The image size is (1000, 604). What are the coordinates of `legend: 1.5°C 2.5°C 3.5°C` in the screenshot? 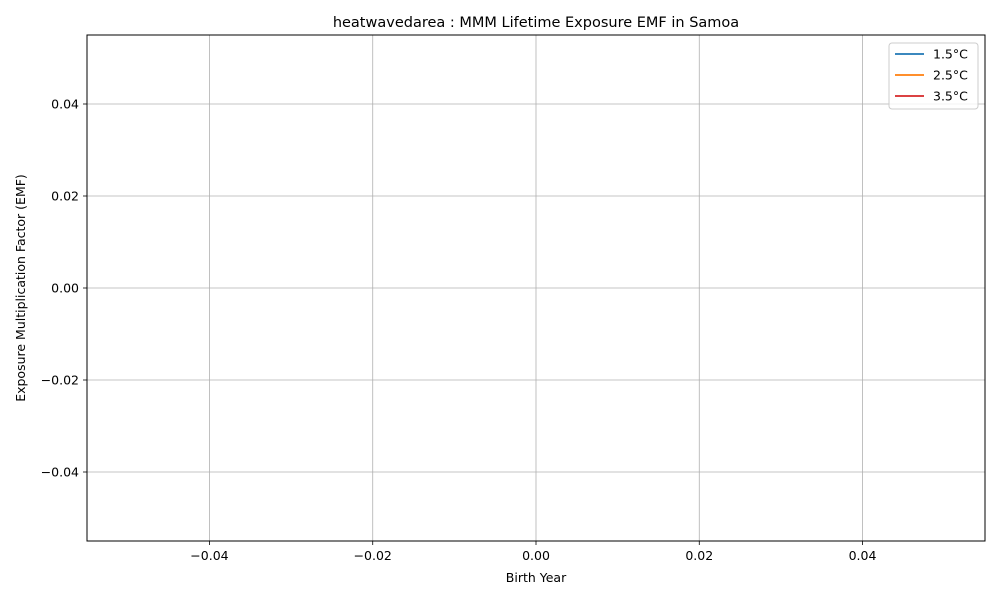 It's located at (933, 76).